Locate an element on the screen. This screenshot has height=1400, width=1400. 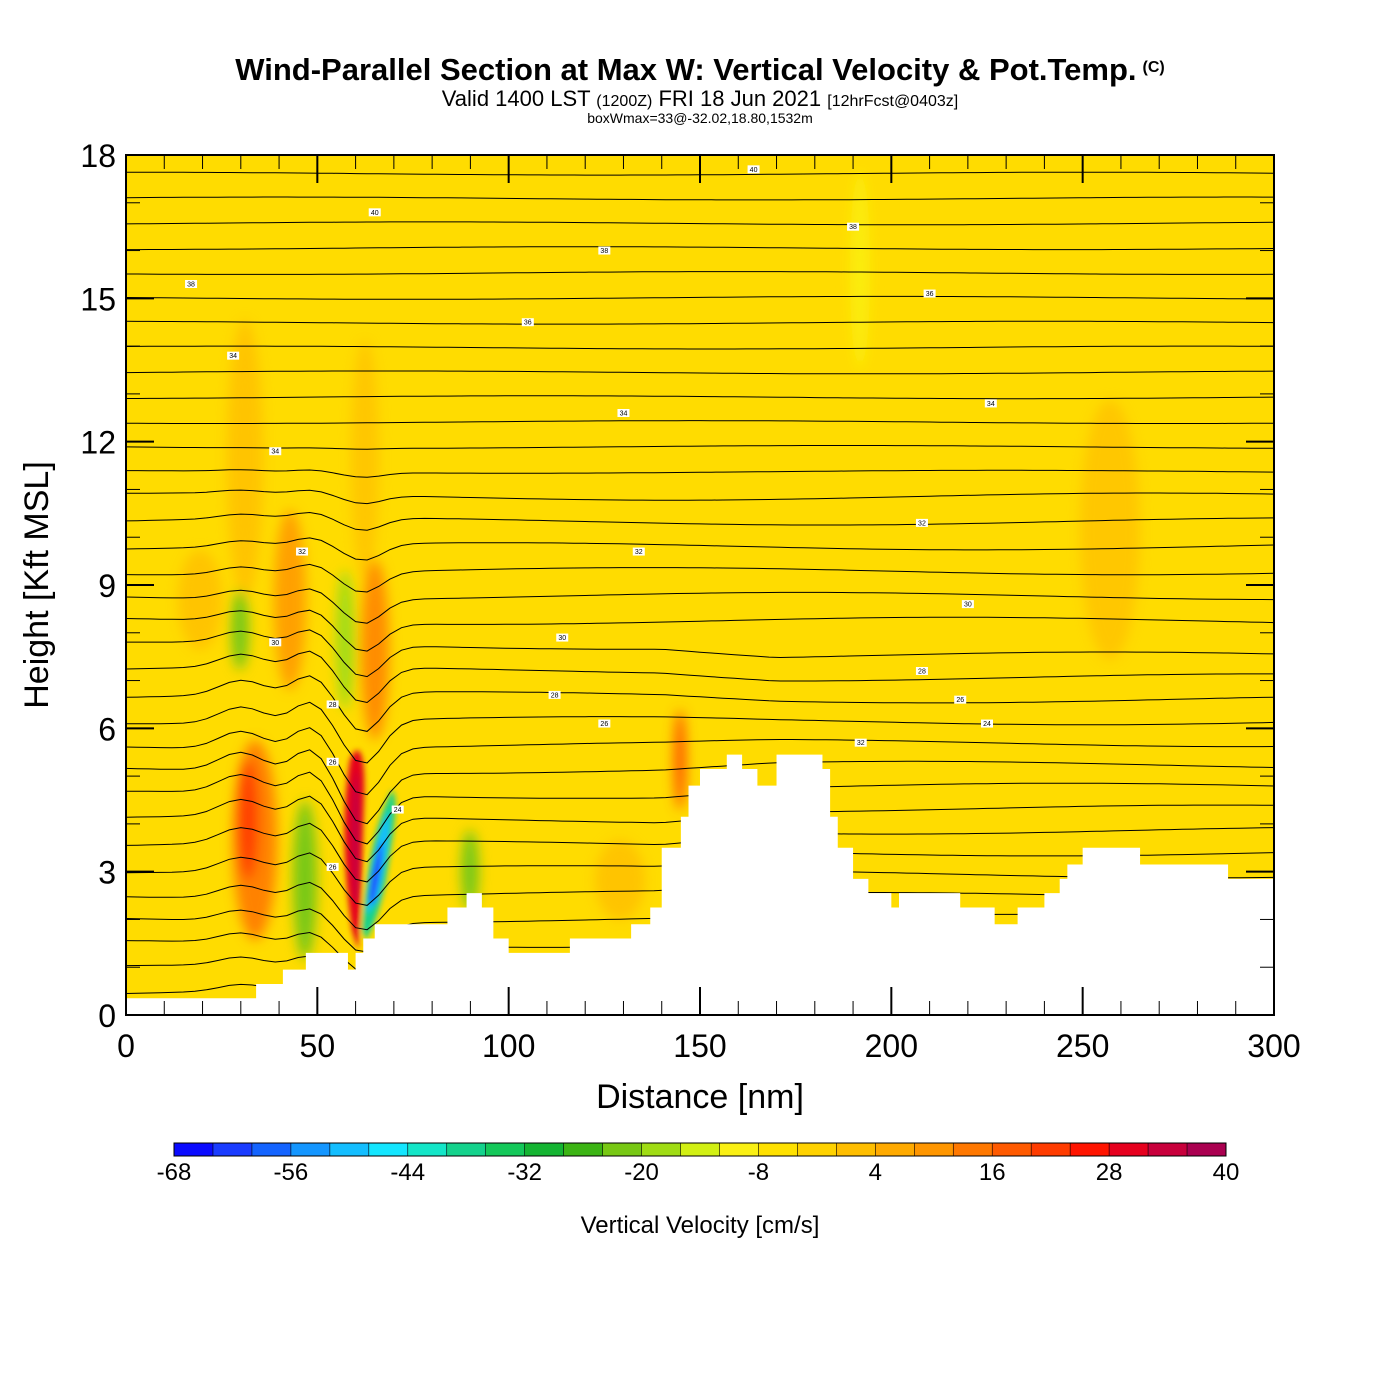
contour-label: 30 is located at coordinates (275, 642).